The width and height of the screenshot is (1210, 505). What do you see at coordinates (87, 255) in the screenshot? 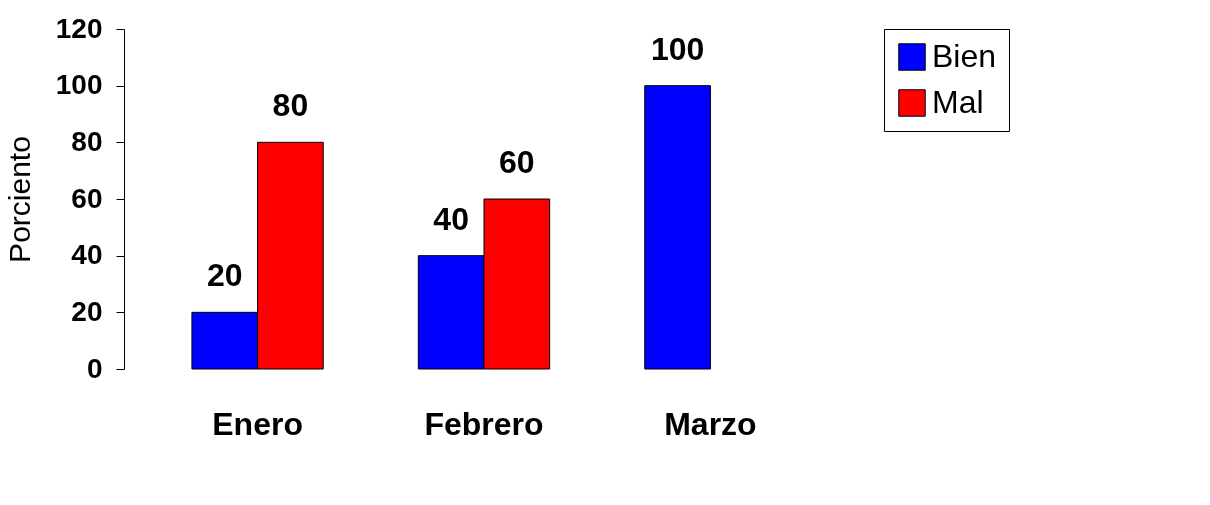
I see `y-tick-label: 40` at bounding box center [87, 255].